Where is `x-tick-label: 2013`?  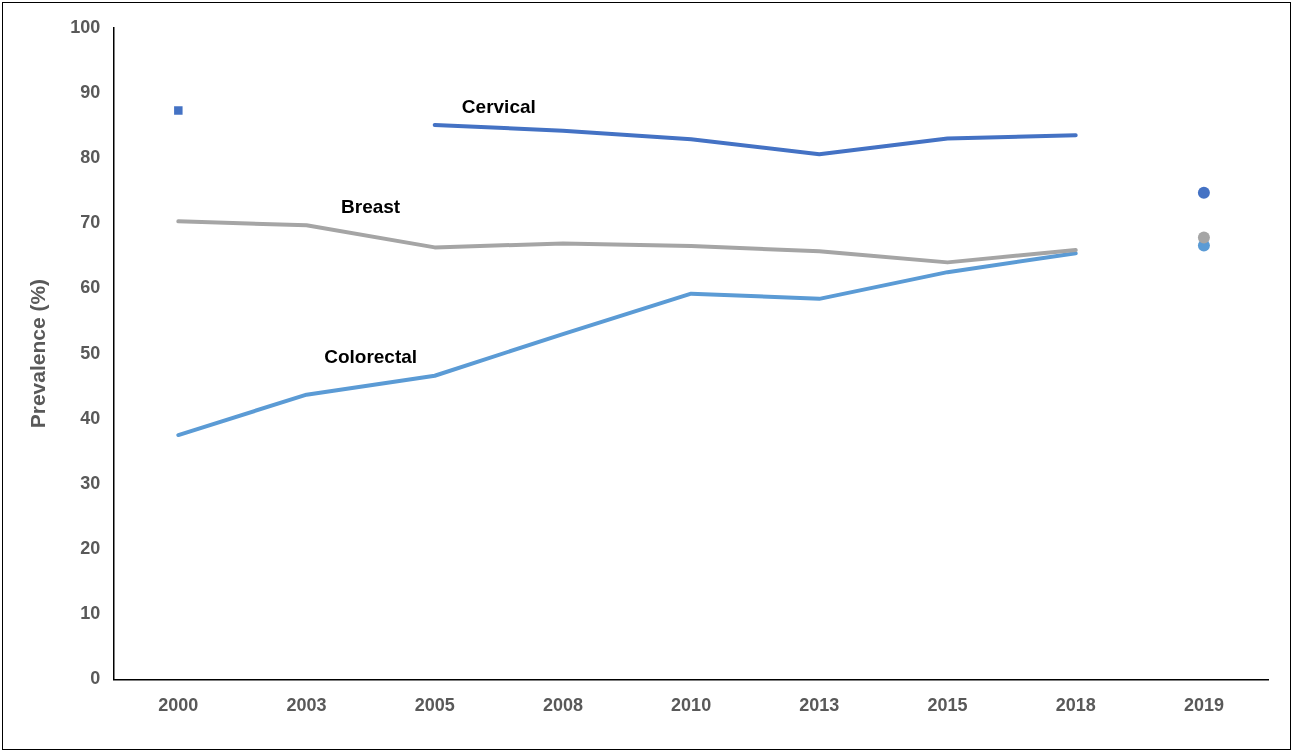
x-tick-label: 2013 is located at coordinates (819, 705).